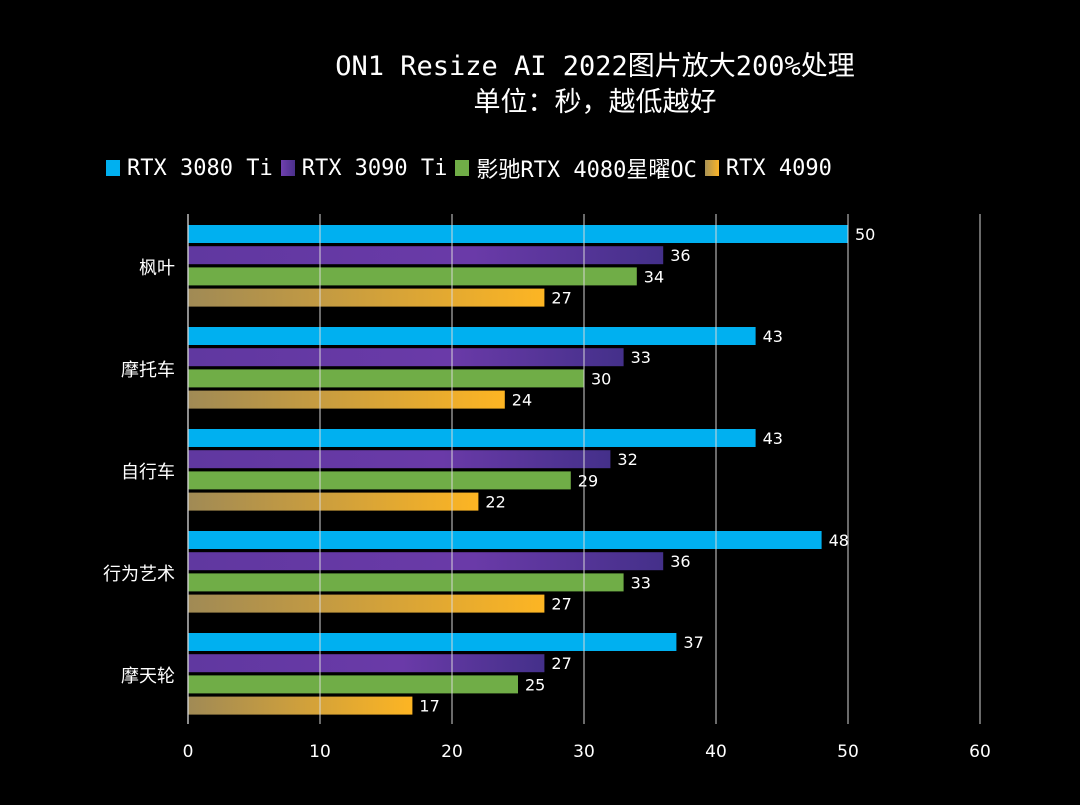  Describe the element at coordinates (148, 676) in the screenshot. I see `y-category-label: 摩天轮` at that location.